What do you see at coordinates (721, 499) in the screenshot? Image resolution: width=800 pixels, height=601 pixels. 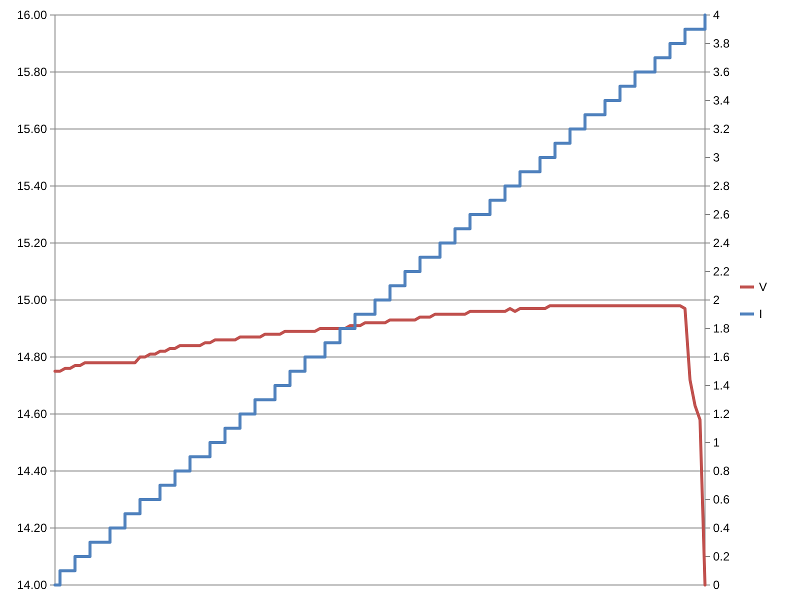 I see `y2-tick-label: 0.6` at bounding box center [721, 499].